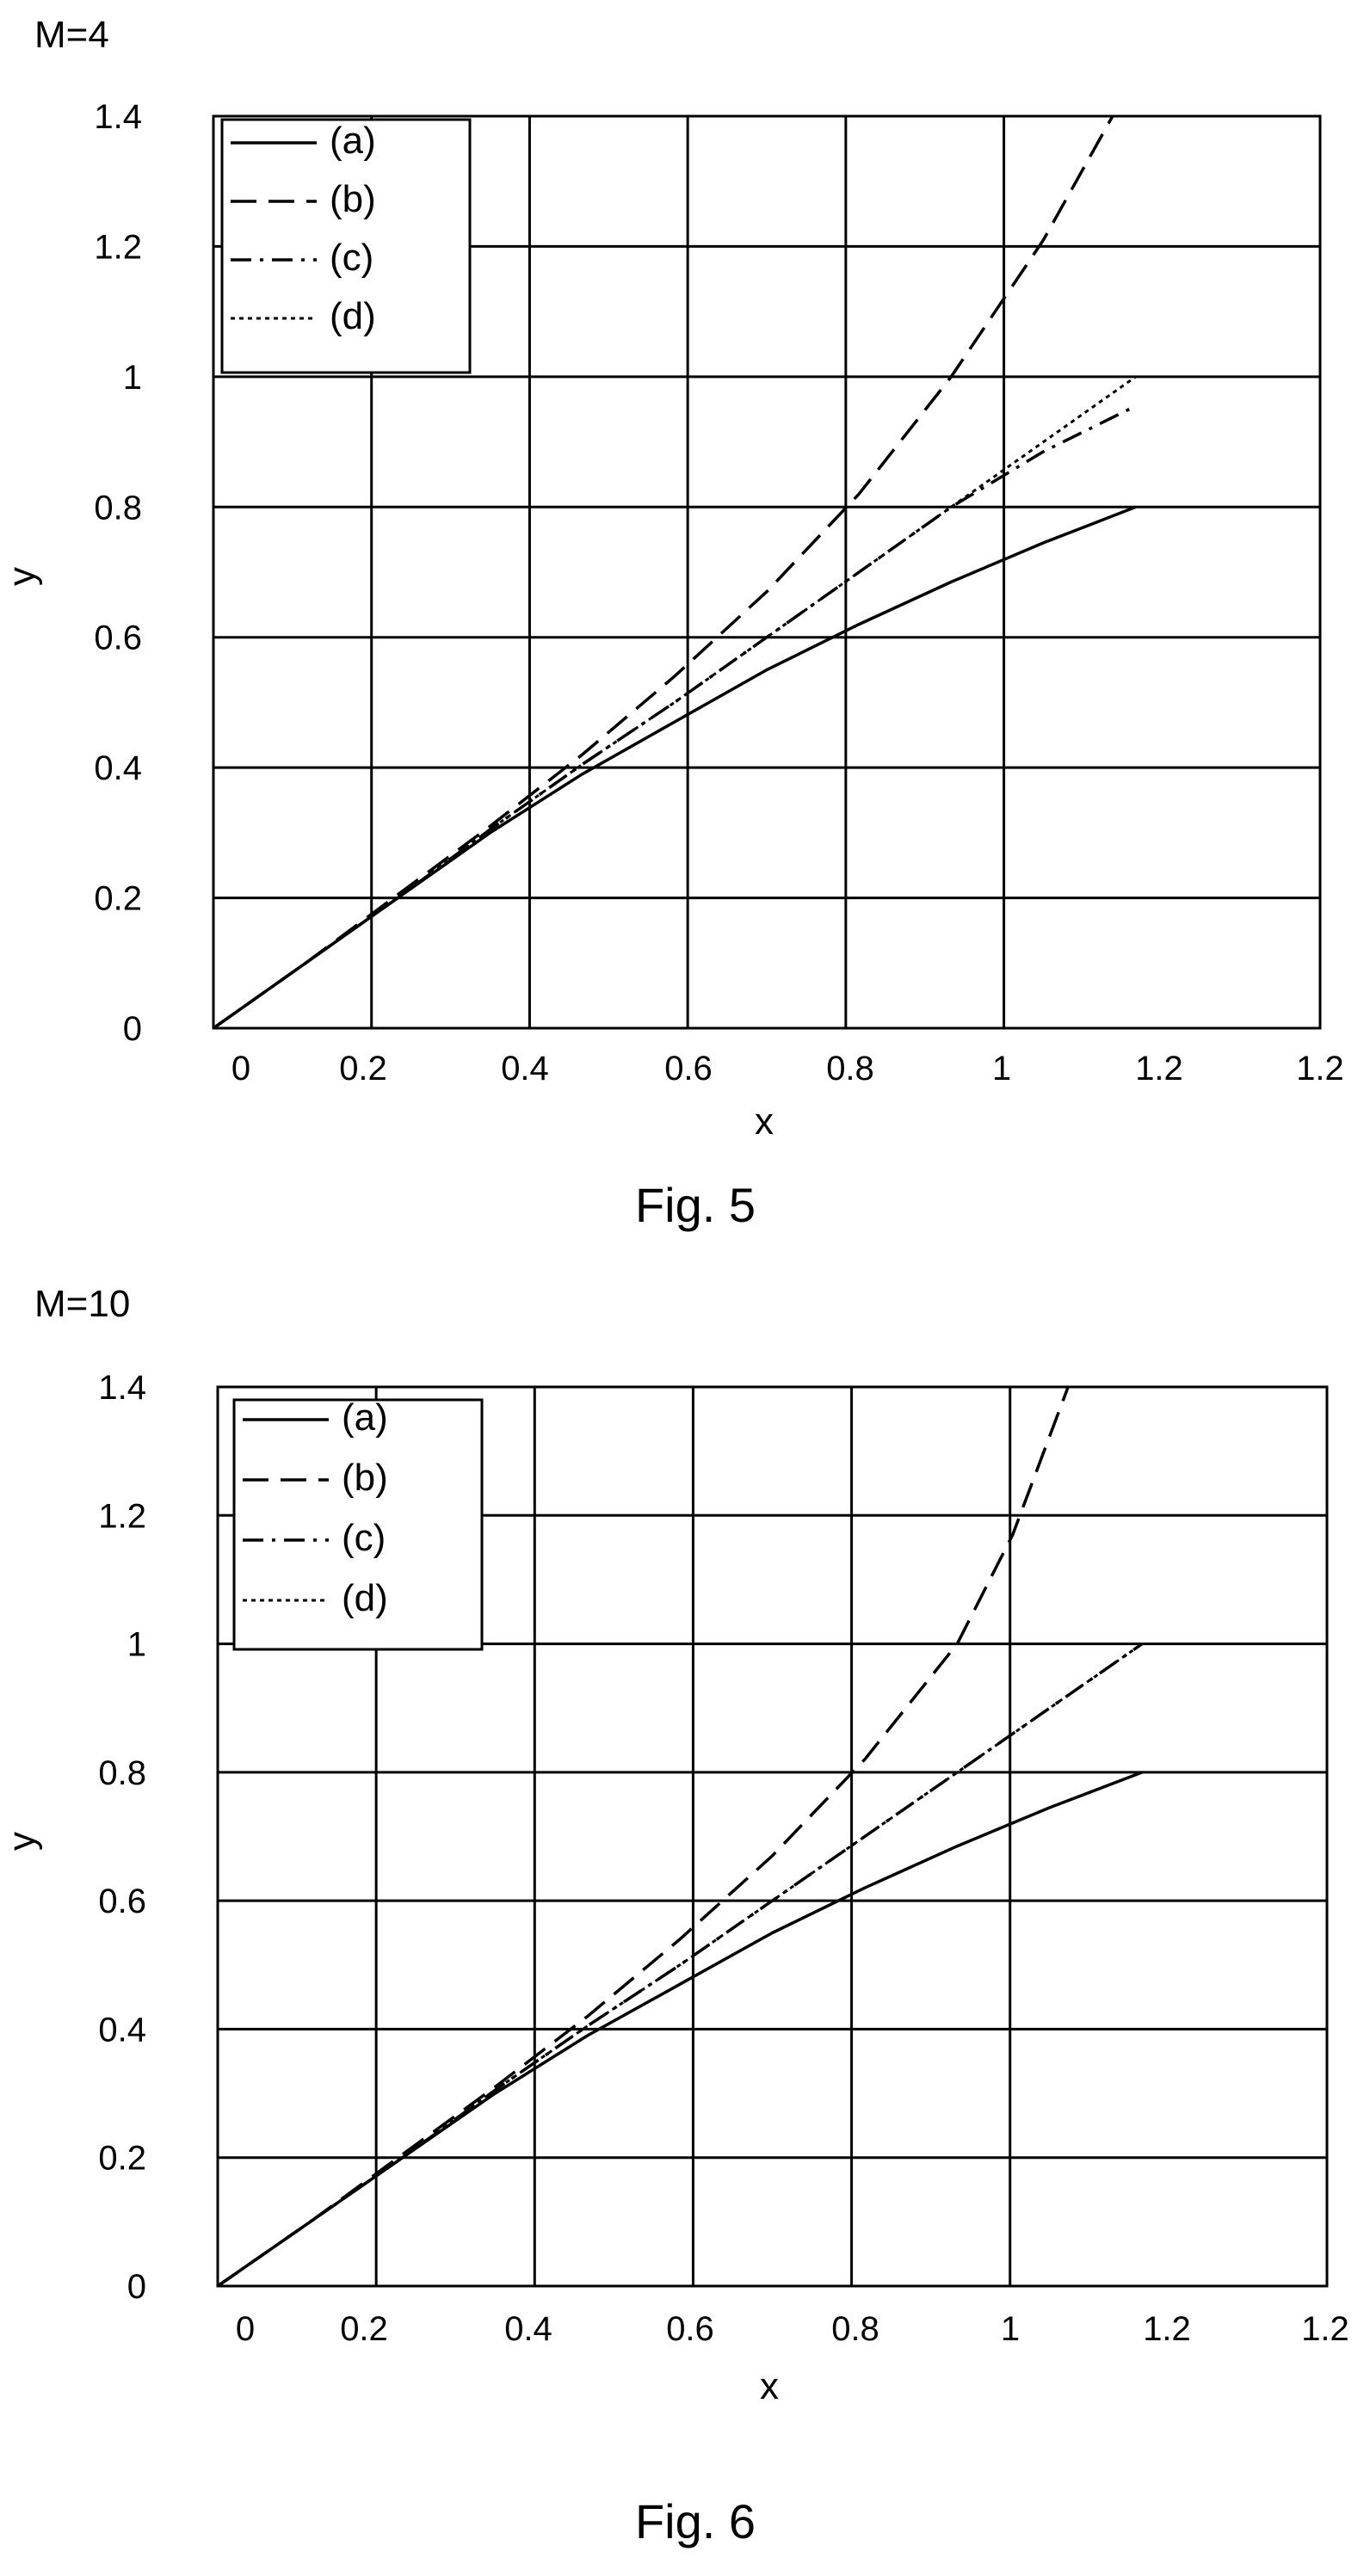 This screenshot has width=1370, height=2576. I want to click on chart-title: M=10, so click(82, 1304).